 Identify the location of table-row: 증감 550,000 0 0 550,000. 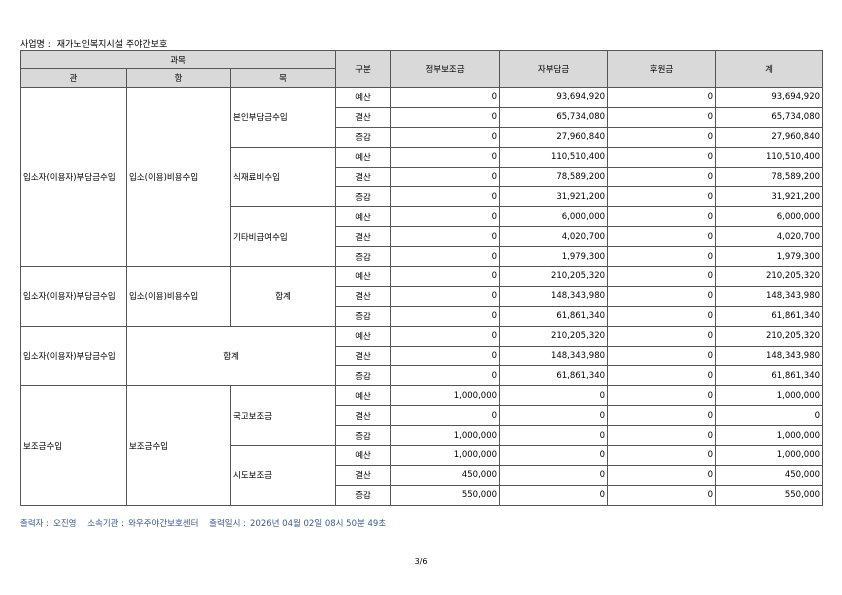
(422, 495).